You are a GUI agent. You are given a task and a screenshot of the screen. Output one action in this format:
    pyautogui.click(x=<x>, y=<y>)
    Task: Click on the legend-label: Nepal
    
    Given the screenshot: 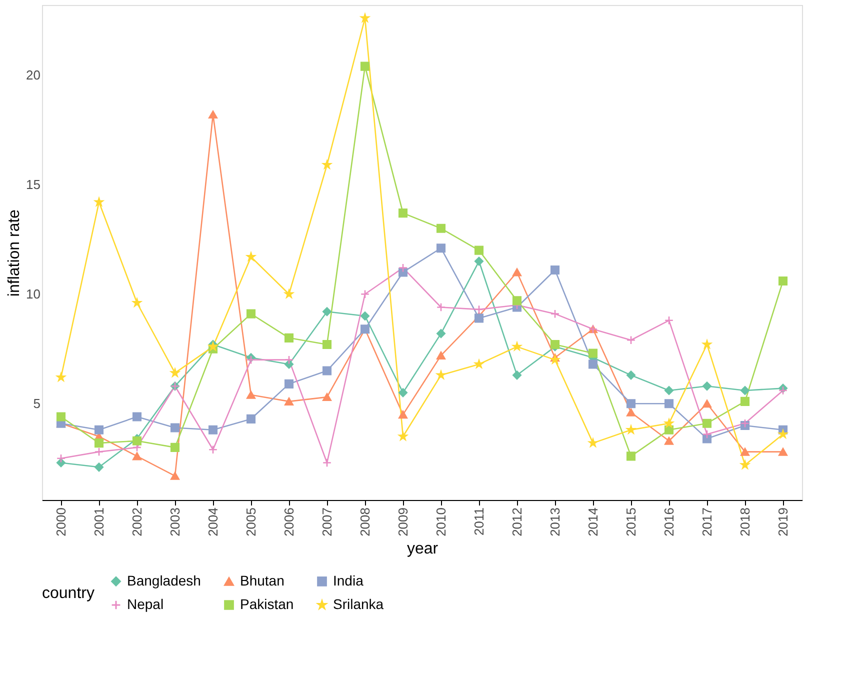 What is the action you would take?
    pyautogui.click(x=145, y=604)
    